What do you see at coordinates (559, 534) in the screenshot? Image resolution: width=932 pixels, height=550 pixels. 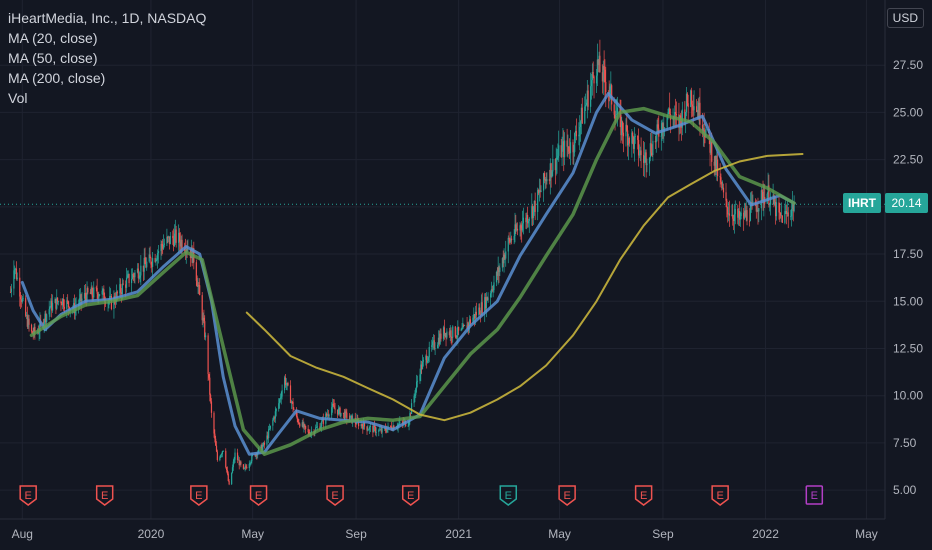 I see `time-tick-label: May` at bounding box center [559, 534].